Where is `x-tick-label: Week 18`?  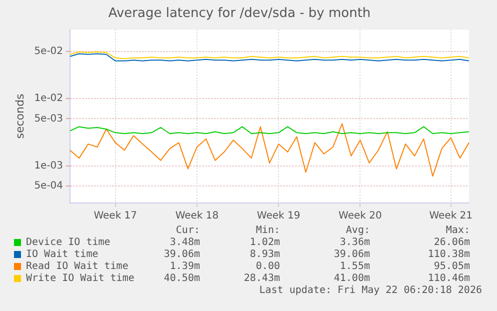 x-tick-label: Week 18 is located at coordinates (197, 216).